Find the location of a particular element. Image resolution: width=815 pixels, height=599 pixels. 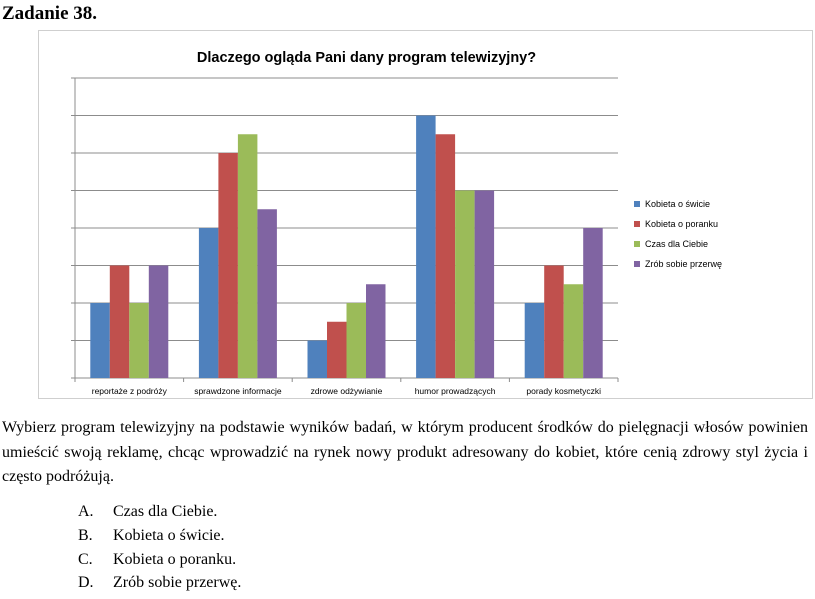

answer-letter: A. is located at coordinates (86, 511).